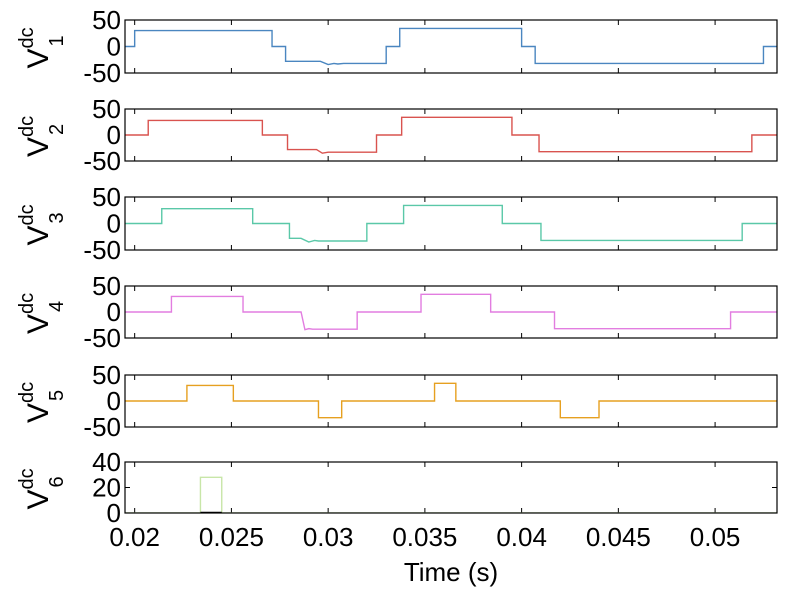 Image resolution: width=788 pixels, height=590 pixels. Describe the element at coordinates (328, 537) in the screenshot. I see `x-tick-label: 0.03` at that location.